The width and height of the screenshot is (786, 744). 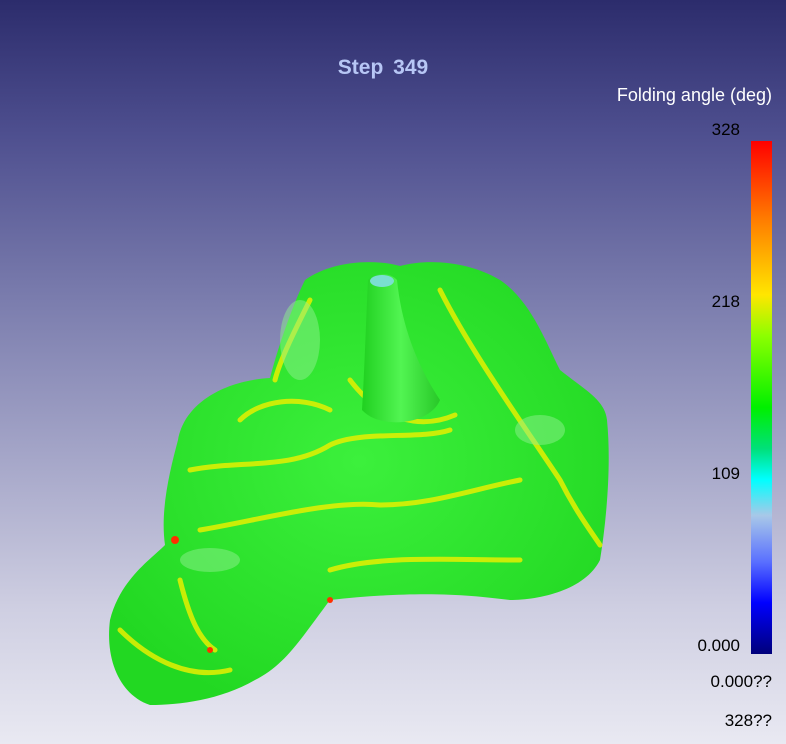 I want to click on colorbar-tick-max: 328, so click(x=725, y=129).